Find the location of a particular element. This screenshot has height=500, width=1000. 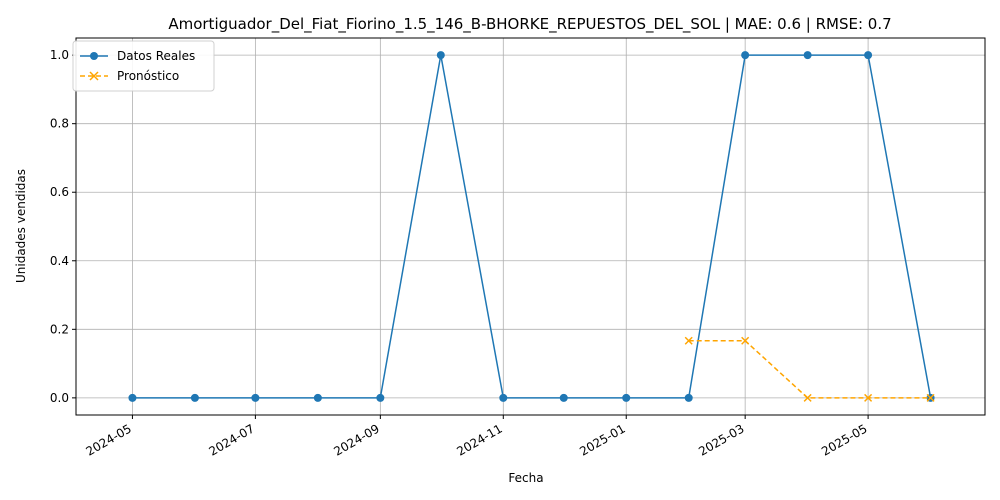

x-tick-label: 2024-11 is located at coordinates (479, 439).